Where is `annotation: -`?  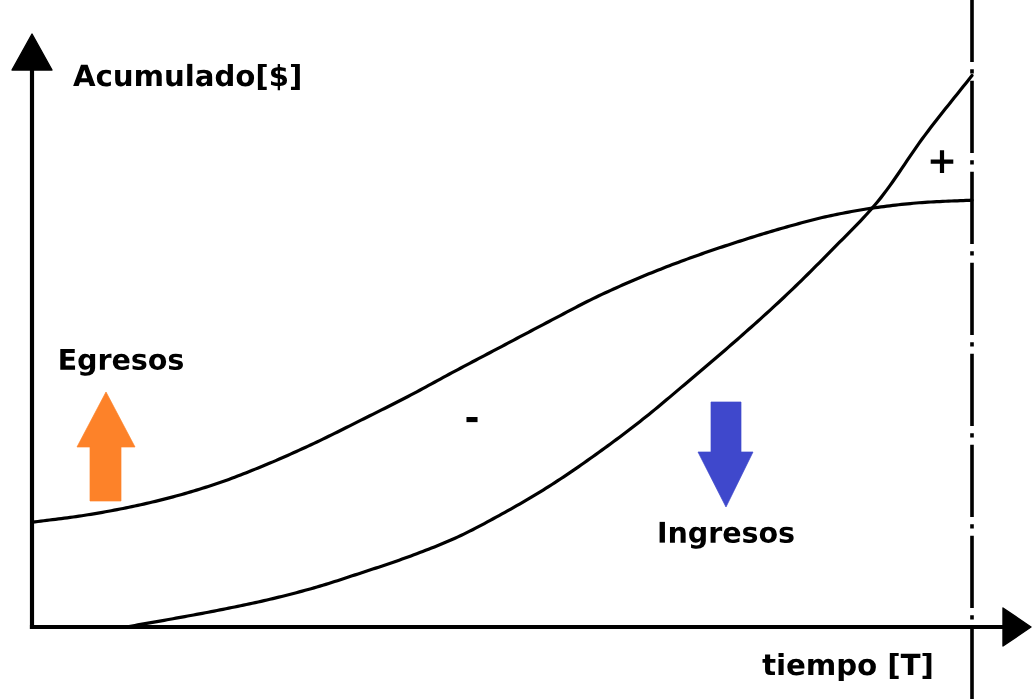 annotation: - is located at coordinates (472, 420).